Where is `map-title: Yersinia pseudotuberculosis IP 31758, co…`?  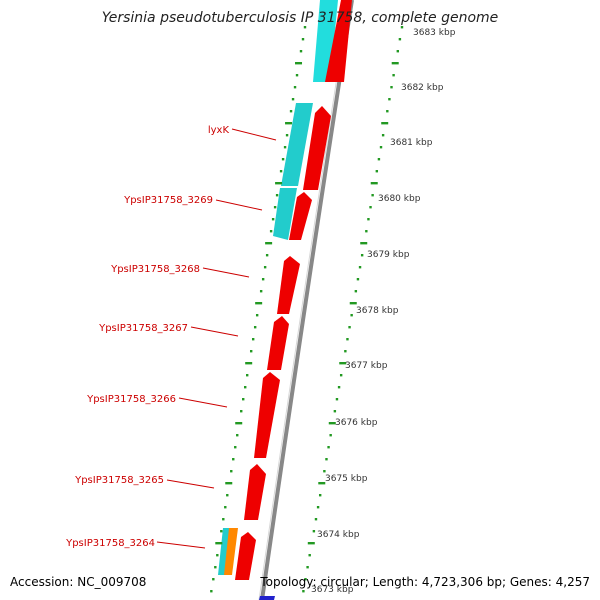
map-title: Yersinia pseudotuberculosis IP 31758, co… is located at coordinates (300, 18).